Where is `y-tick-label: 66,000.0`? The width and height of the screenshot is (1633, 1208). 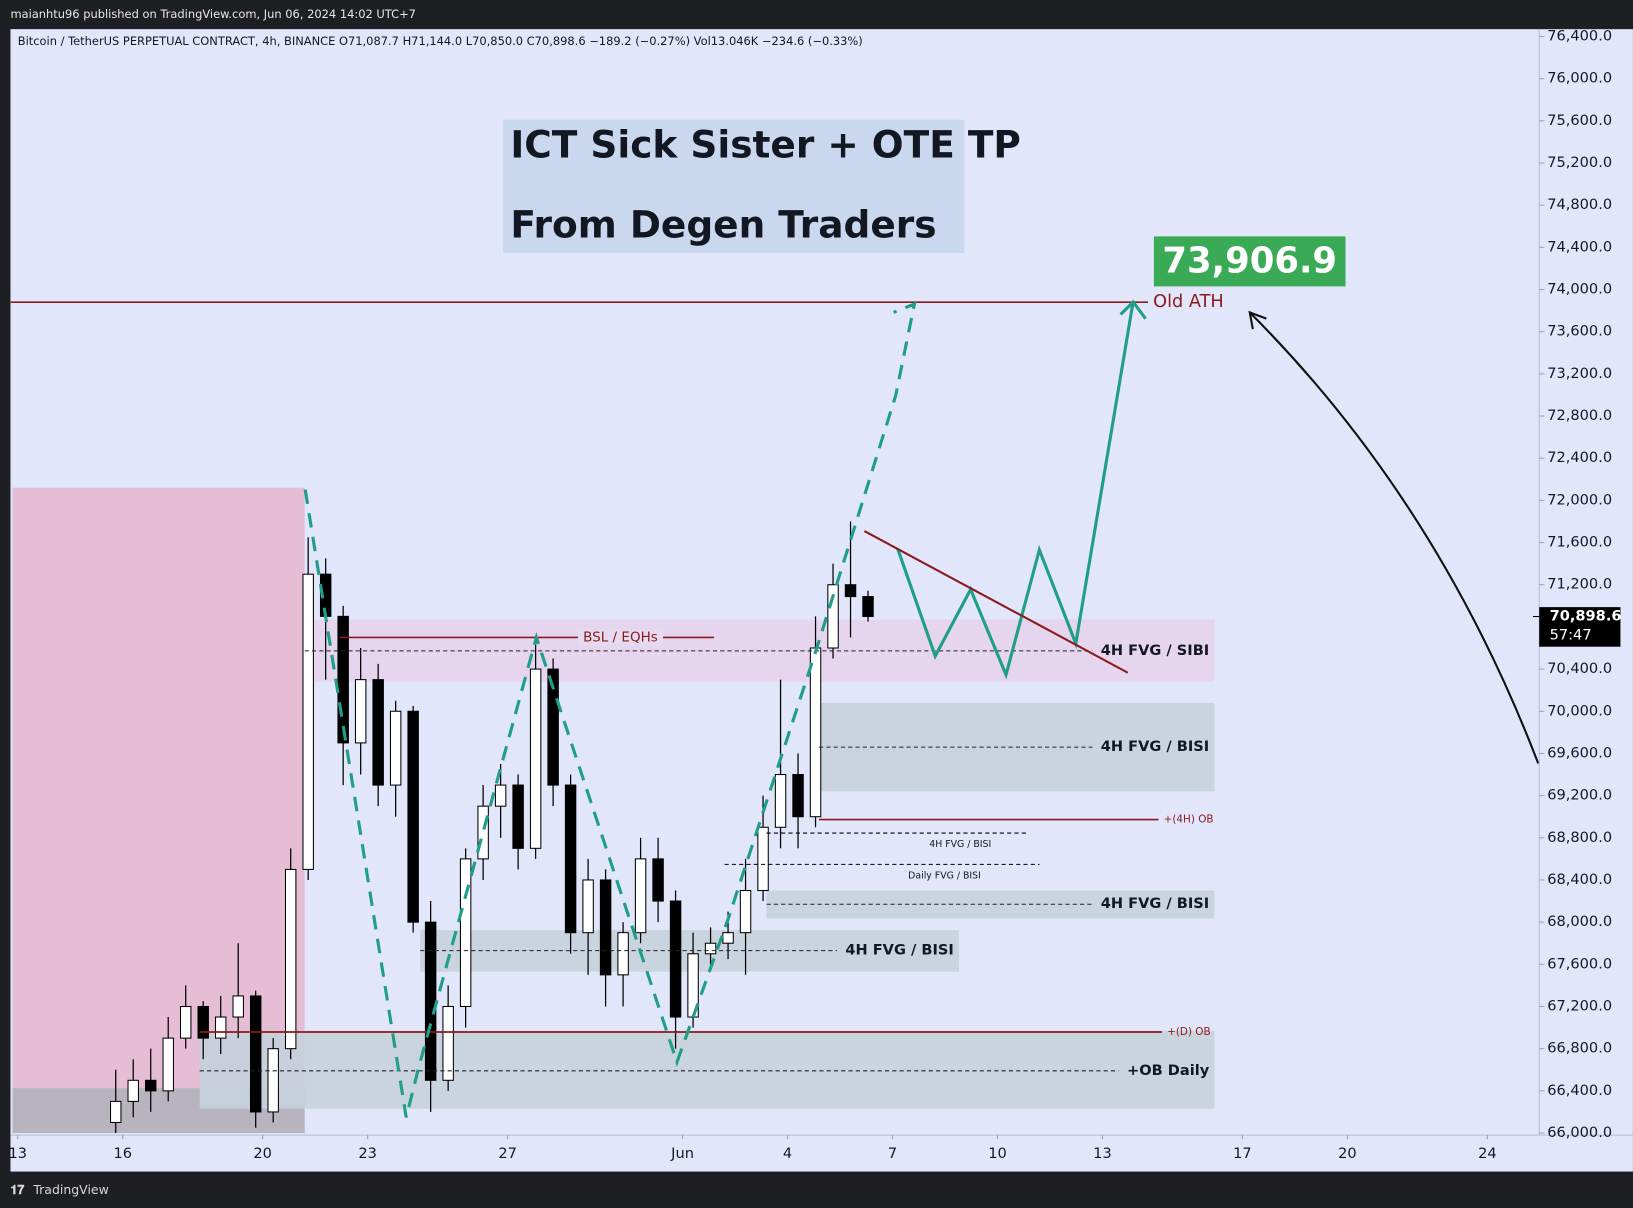 y-tick-label: 66,000.0 is located at coordinates (1579, 1132).